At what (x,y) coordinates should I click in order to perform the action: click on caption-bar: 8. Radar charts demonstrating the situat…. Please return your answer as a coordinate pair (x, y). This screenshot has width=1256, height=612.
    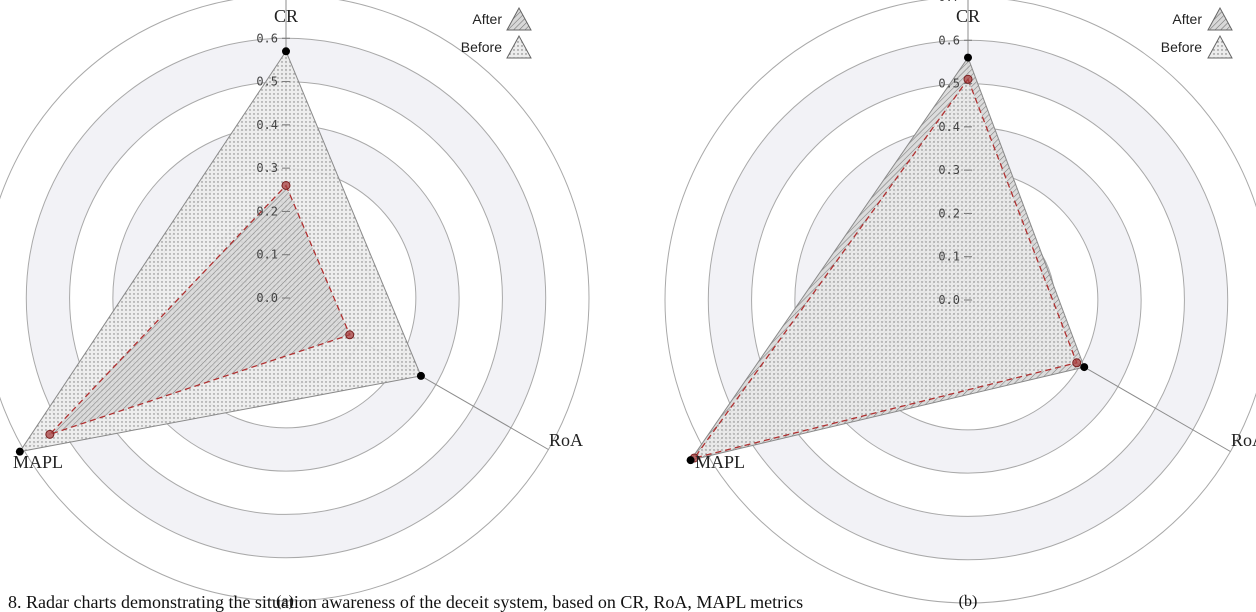
    Looking at the image, I should click on (628, 601).